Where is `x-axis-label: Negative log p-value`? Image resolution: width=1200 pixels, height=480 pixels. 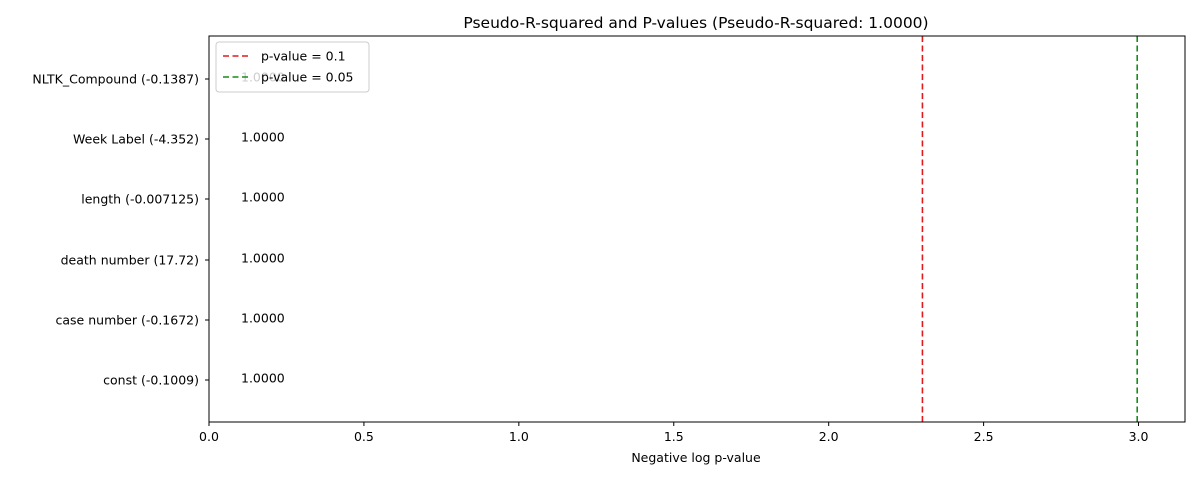 x-axis-label: Negative log p-value is located at coordinates (696, 457).